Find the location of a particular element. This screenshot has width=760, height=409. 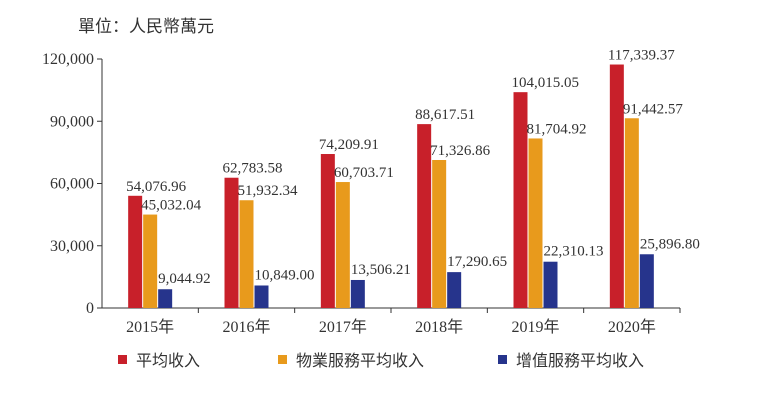

legend: 平均收入 物業服務平均收入 增值服務平均收入 is located at coordinates (418, 359).